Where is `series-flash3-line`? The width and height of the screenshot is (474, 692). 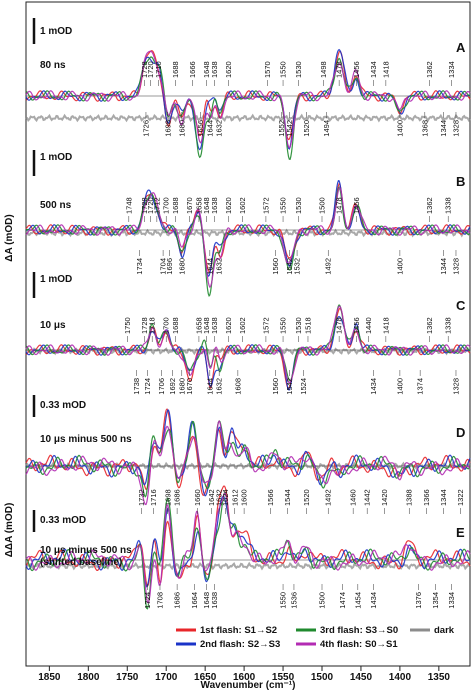 series-flash3-line is located at coordinates (248, 108).